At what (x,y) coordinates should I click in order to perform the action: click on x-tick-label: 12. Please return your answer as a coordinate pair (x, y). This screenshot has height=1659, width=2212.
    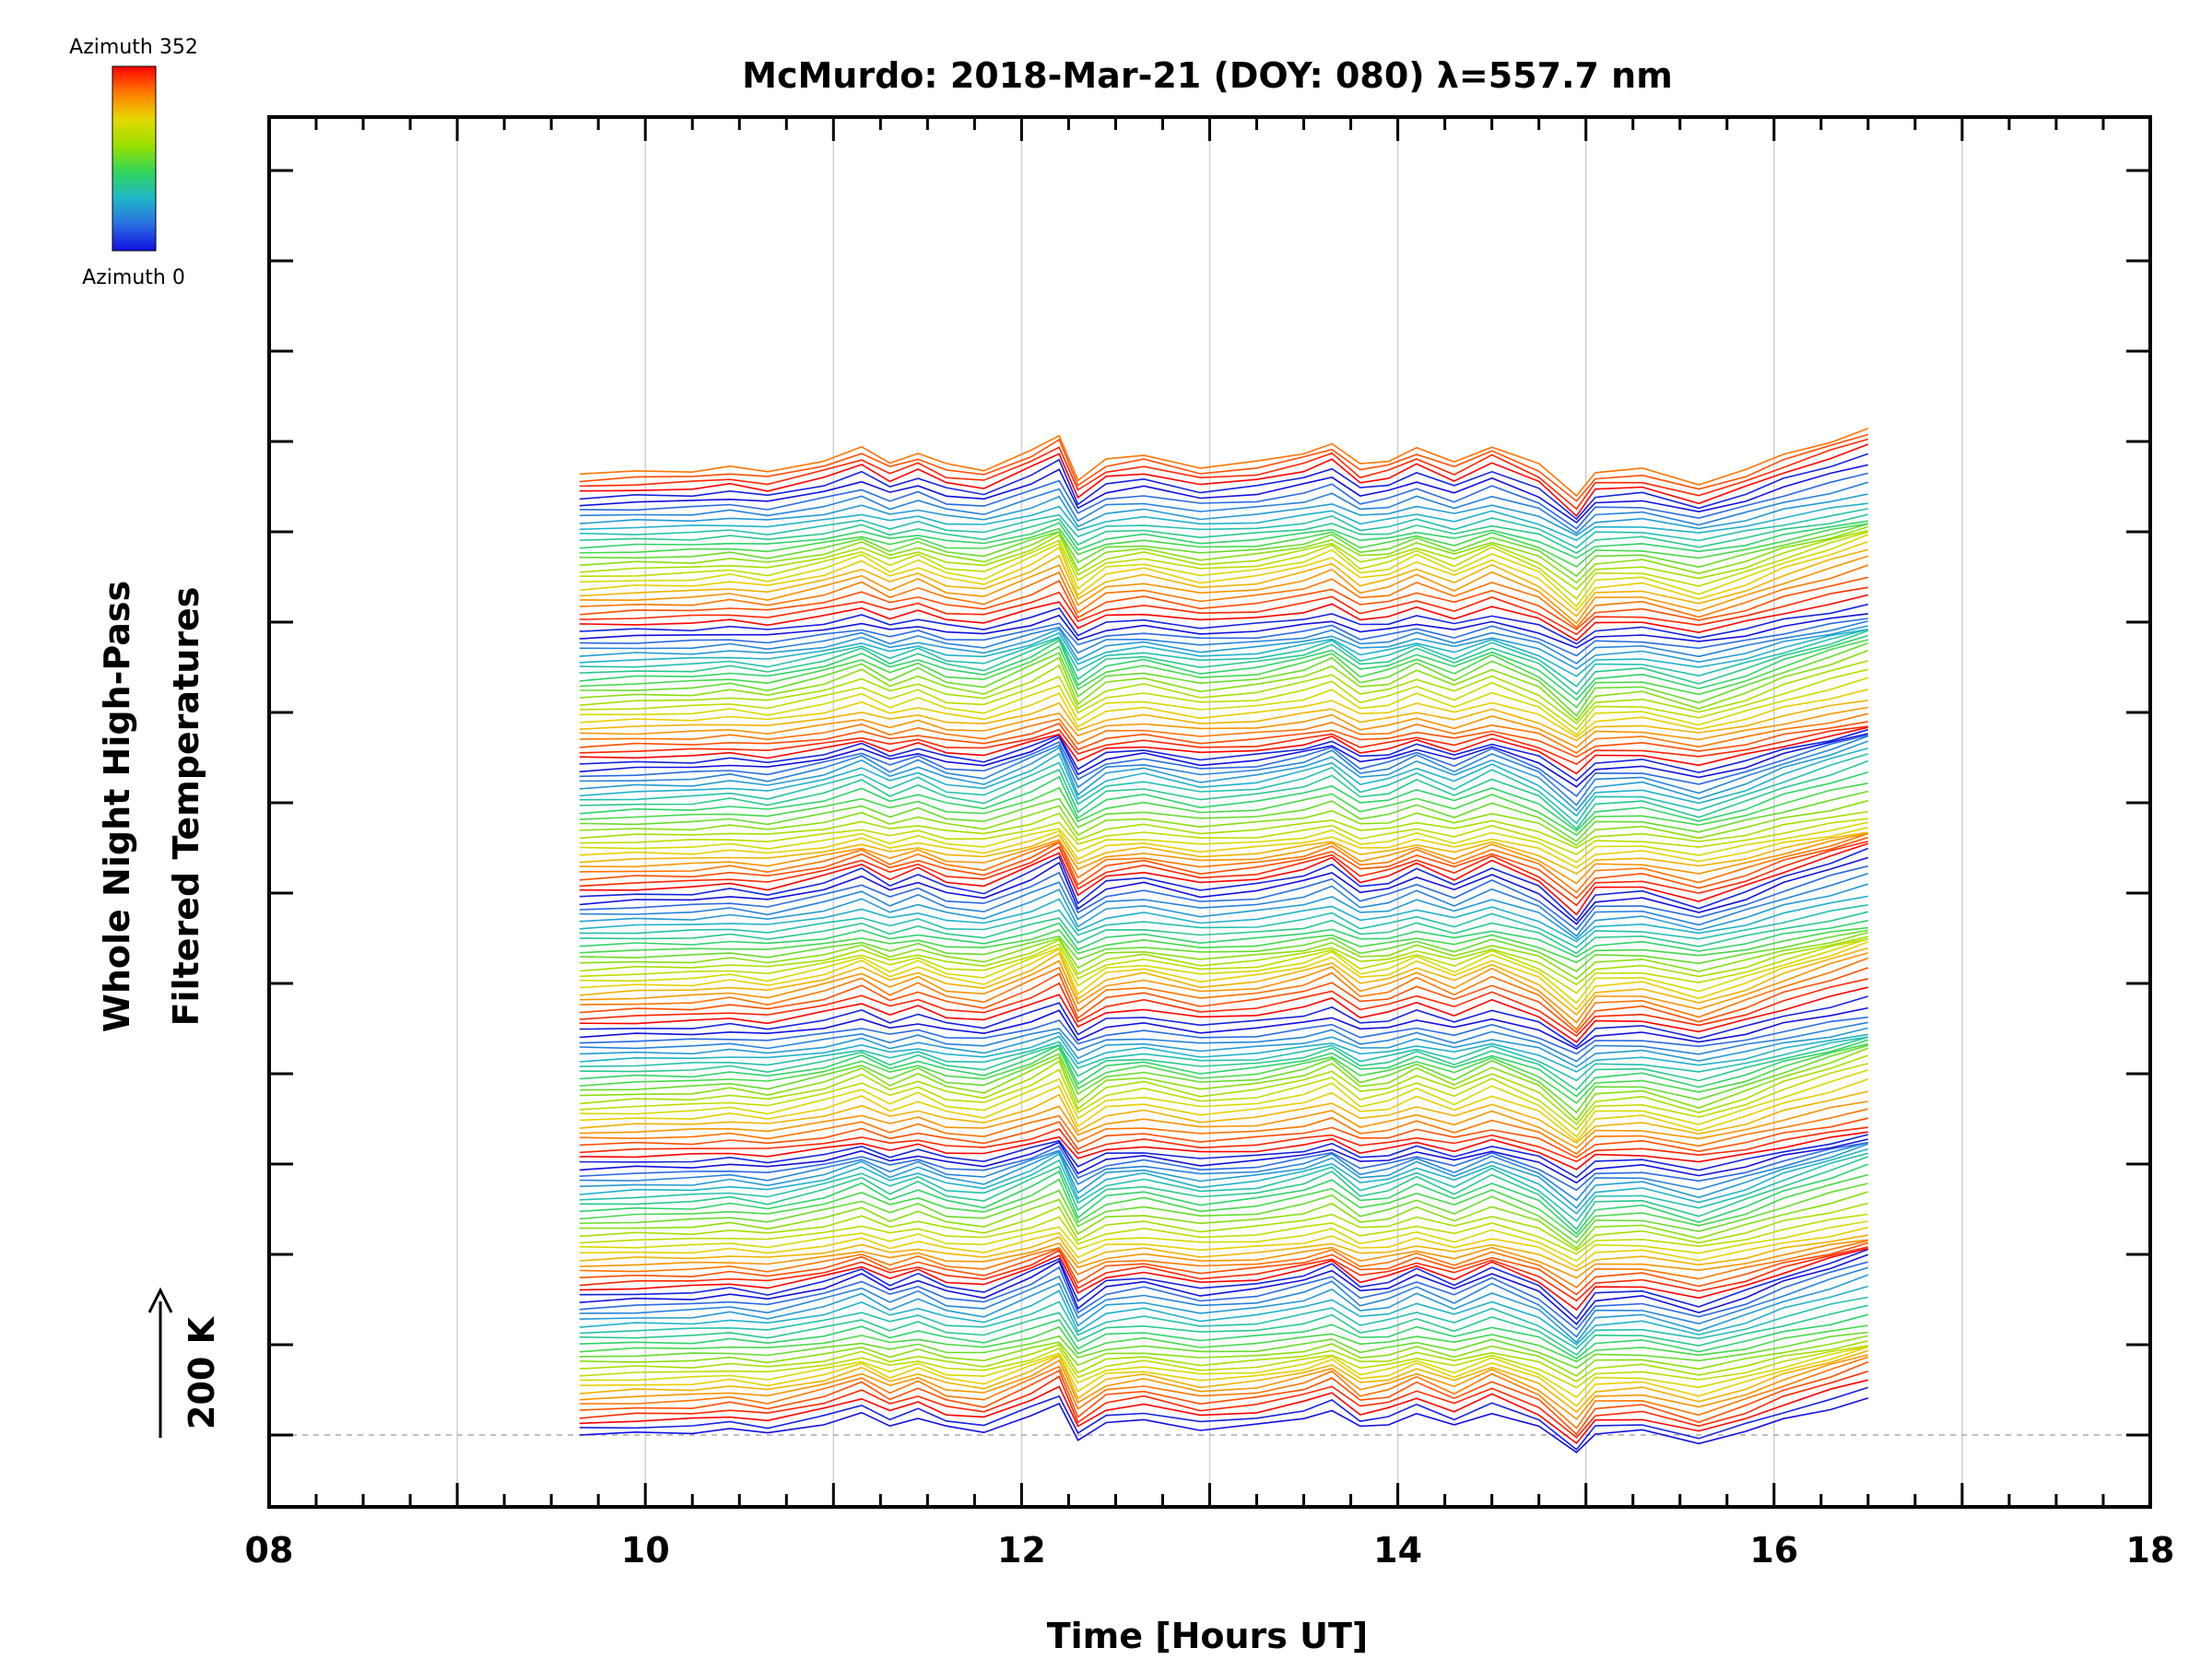
    Looking at the image, I should click on (1021, 1550).